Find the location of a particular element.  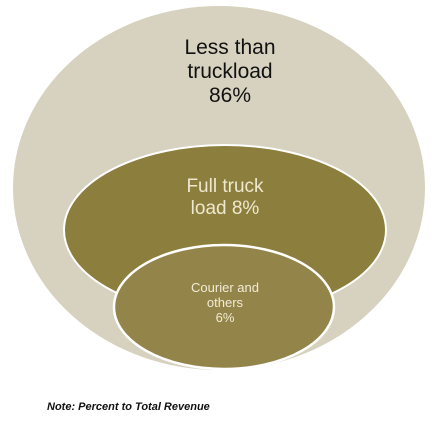

outer-label-line-2: truckload is located at coordinates (230, 72).